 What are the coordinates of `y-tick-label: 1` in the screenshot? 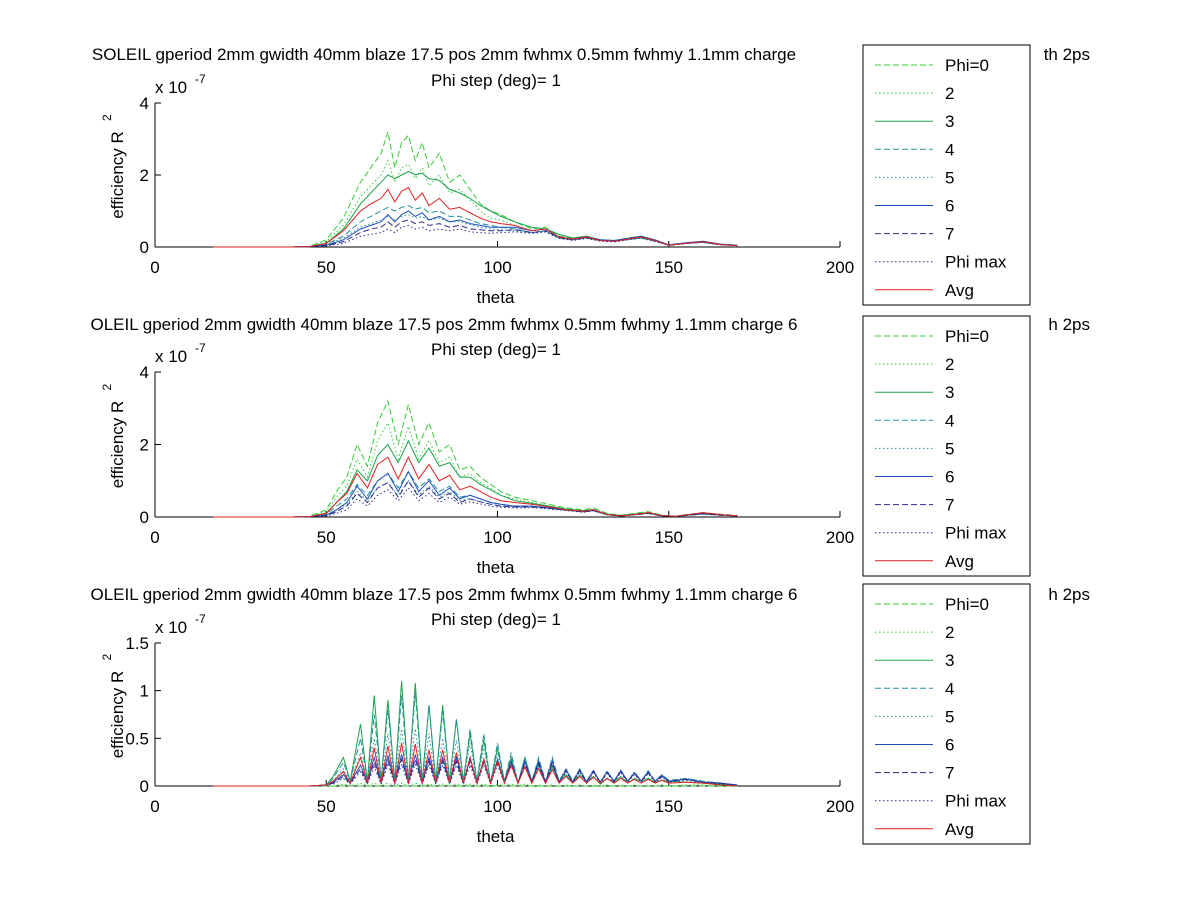 It's located at (144, 691).